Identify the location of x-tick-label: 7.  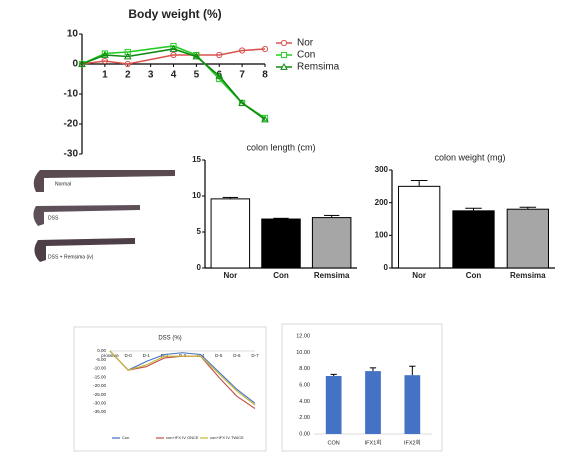
(242, 75).